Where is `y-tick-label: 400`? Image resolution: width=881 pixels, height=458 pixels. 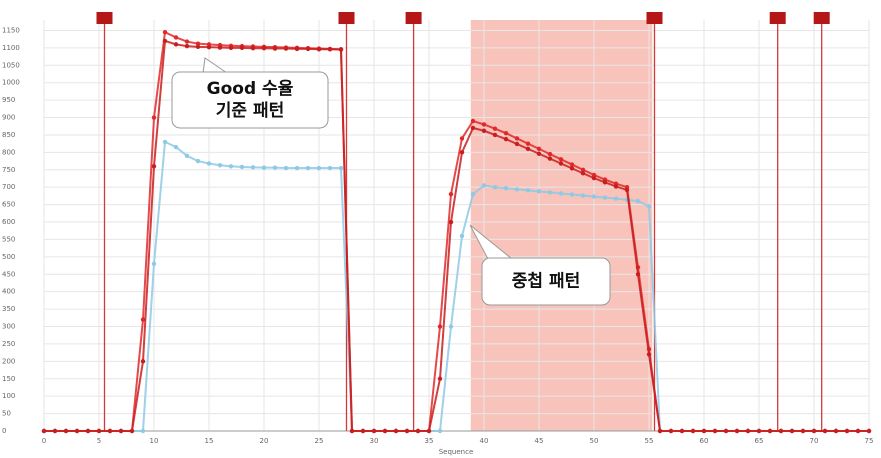 y-tick-label: 400 is located at coordinates (8, 292).